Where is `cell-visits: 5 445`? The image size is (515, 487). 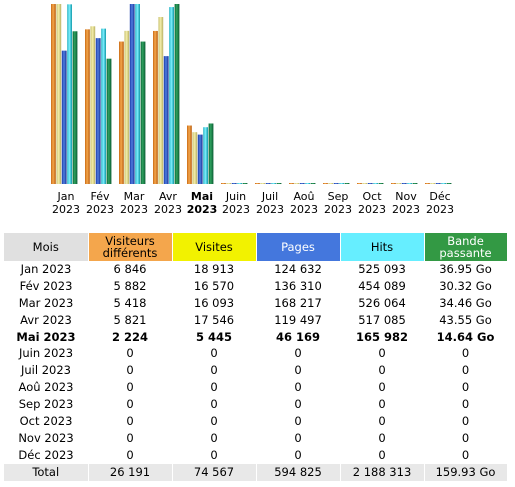 cell-visits: 5 445 is located at coordinates (213, 336).